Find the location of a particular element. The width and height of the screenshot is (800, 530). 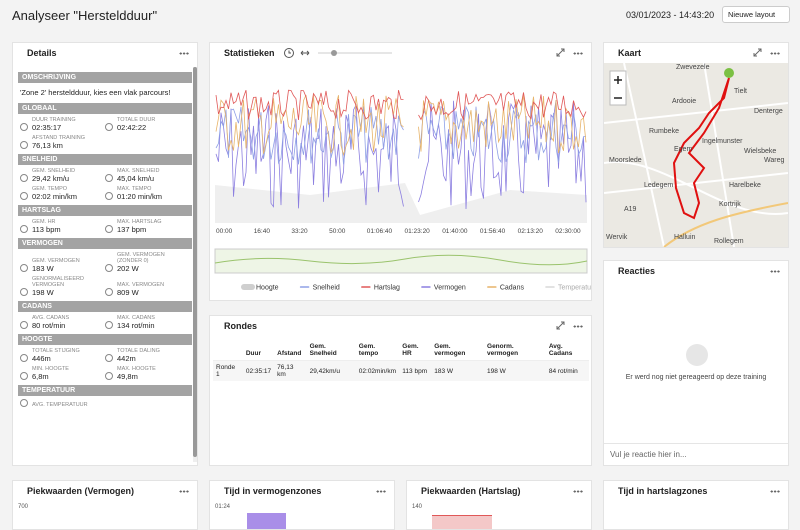

cell: 183 W is located at coordinates (458, 370).